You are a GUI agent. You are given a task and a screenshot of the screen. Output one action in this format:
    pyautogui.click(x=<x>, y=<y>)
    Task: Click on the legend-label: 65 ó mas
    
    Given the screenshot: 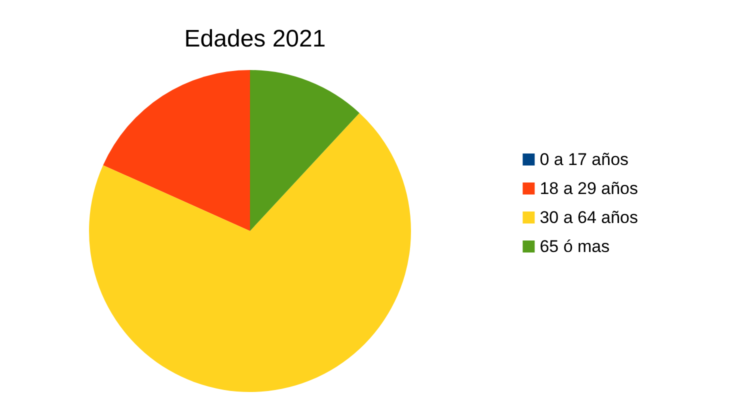 What is the action you would take?
    pyautogui.click(x=575, y=246)
    